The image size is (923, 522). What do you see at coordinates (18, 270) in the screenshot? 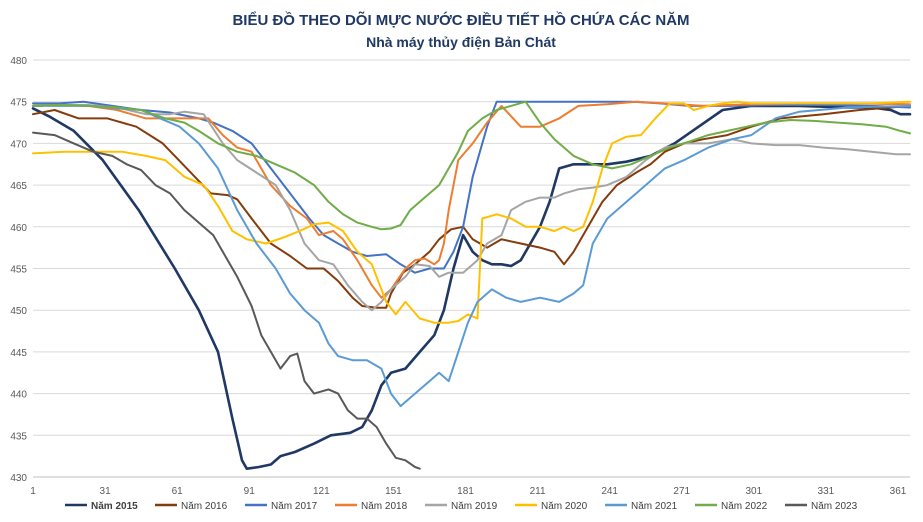
I see `y-tick-label: 455` at bounding box center [18, 270].